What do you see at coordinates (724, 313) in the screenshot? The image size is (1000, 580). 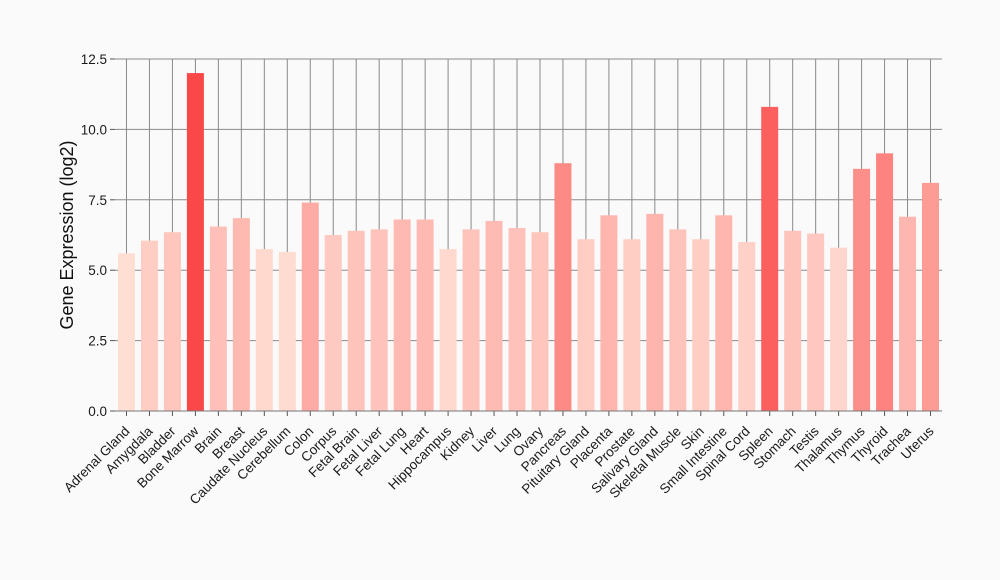 I see `bar-small-intestine` at bounding box center [724, 313].